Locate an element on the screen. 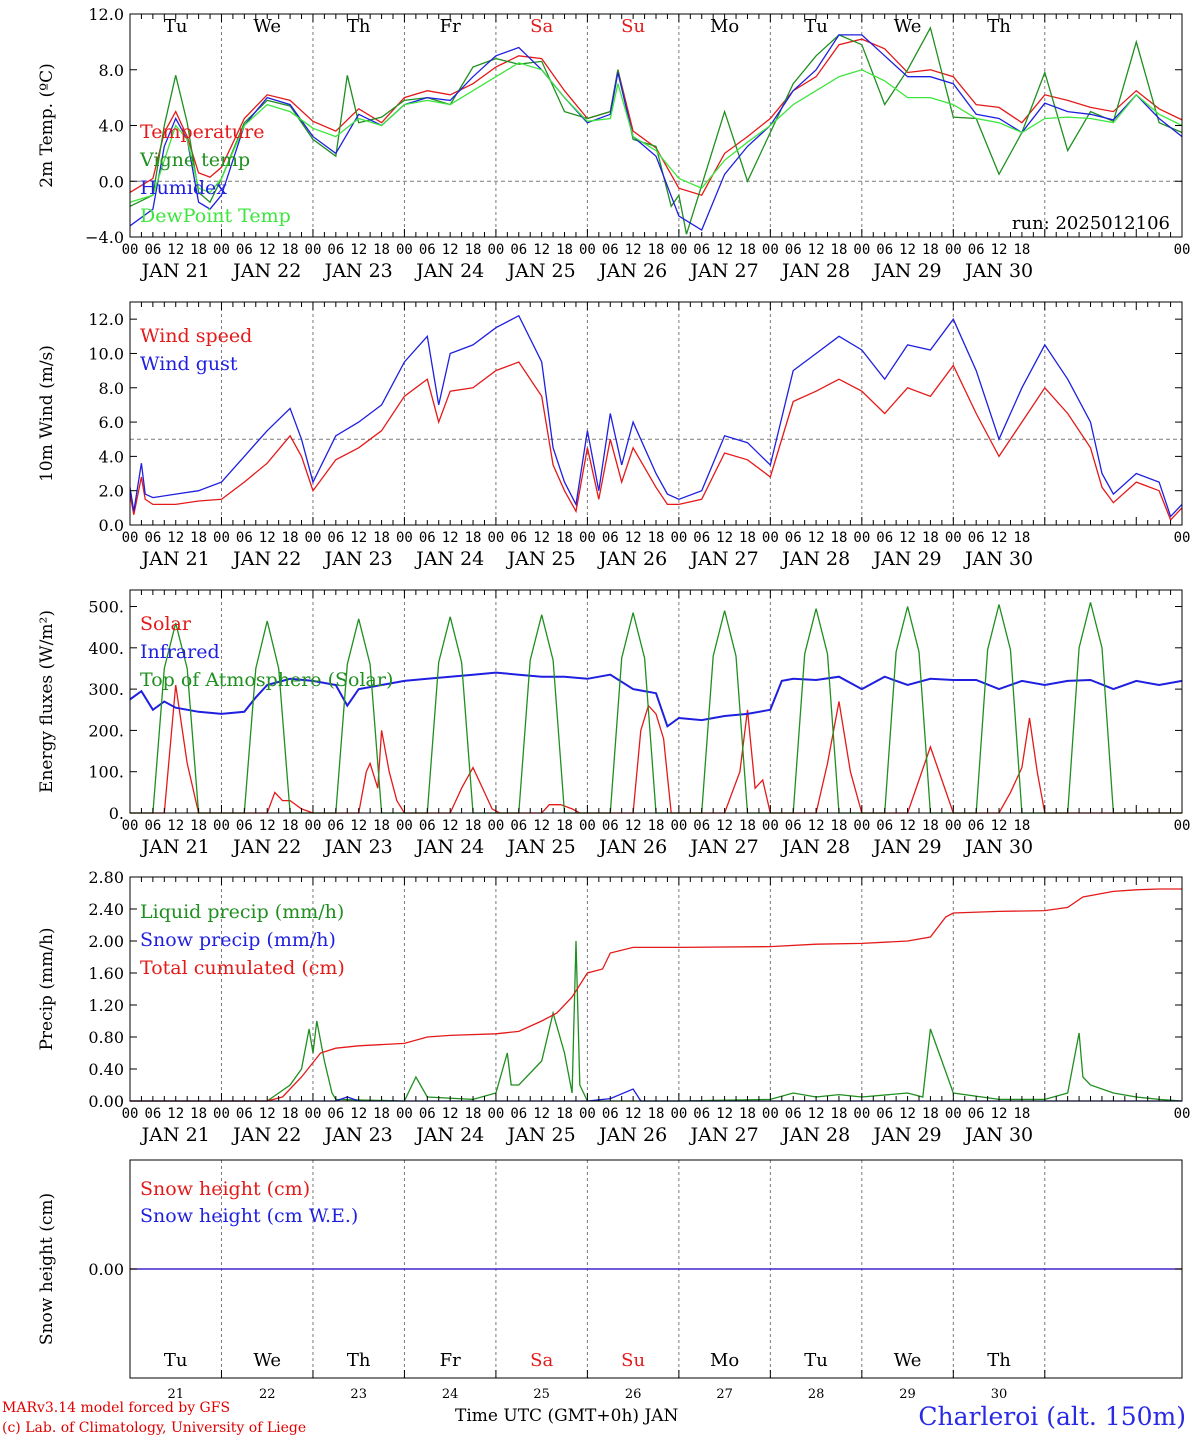 This screenshot has width=1194, height=1440. day-number-label: 21 is located at coordinates (175, 1394).